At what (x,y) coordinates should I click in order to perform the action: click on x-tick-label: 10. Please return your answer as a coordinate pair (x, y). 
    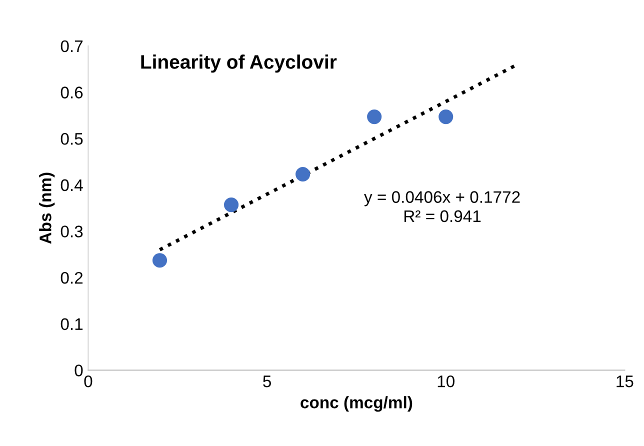
    Looking at the image, I should click on (446, 381).